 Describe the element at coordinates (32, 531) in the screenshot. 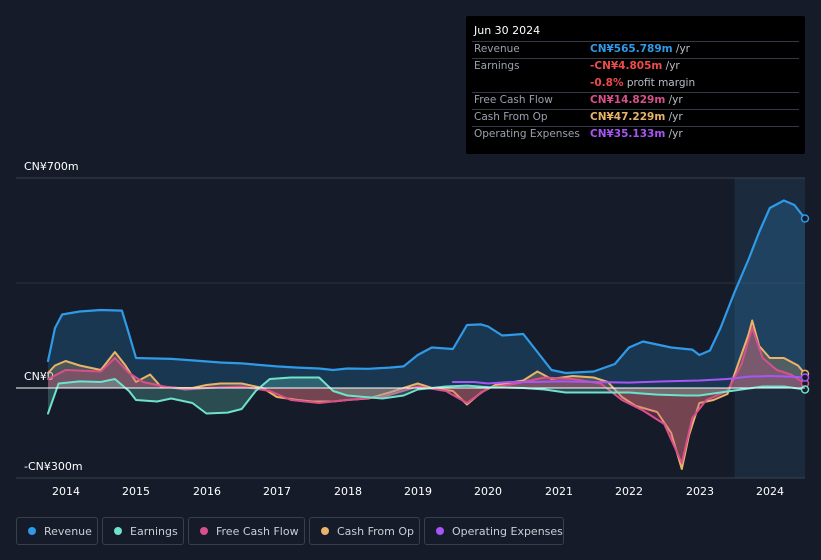

I see `revenue-dot-icon` at that location.